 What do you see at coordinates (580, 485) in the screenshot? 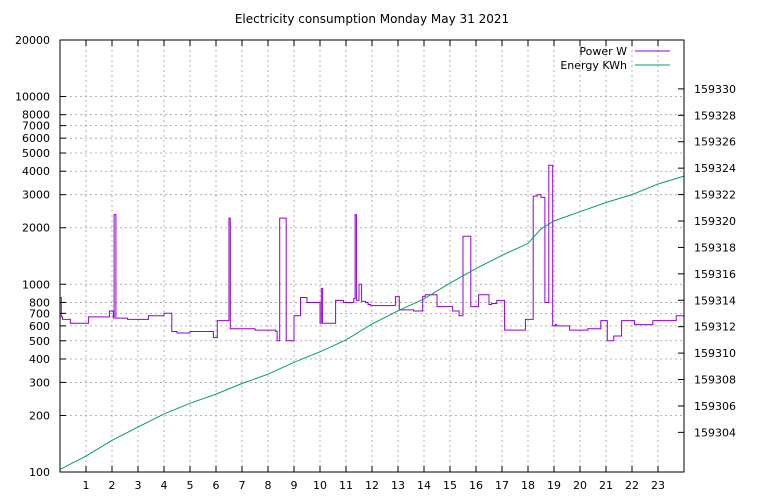
I see `x-tick-label: 20` at bounding box center [580, 485].